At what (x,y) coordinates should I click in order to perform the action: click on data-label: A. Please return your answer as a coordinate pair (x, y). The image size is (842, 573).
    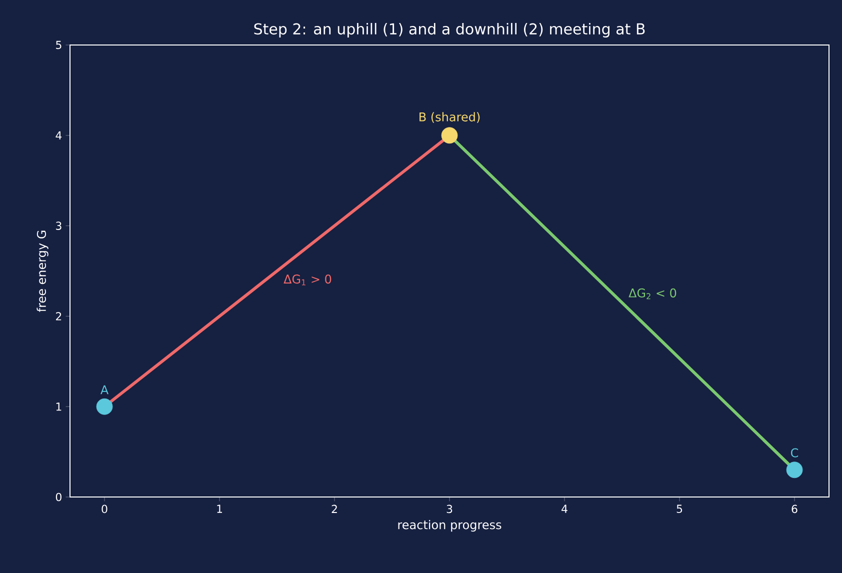
    Looking at the image, I should click on (104, 389).